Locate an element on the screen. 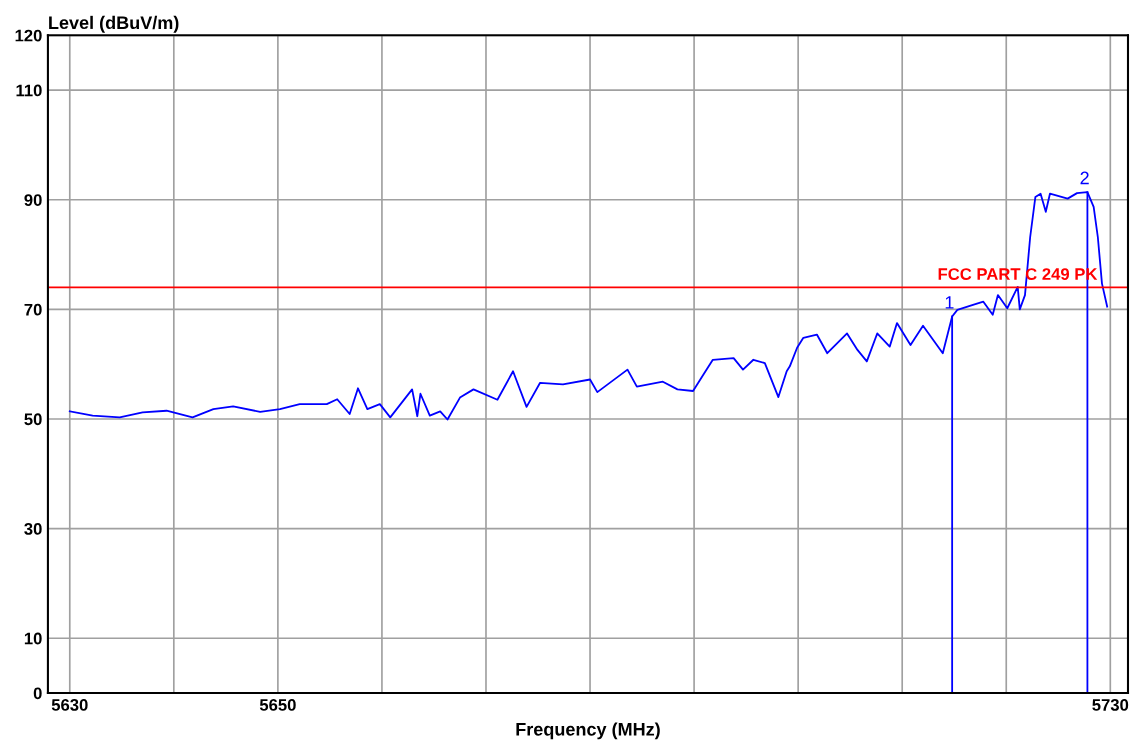 The height and width of the screenshot is (751, 1141). x-axis-title: Frequency (MHz) is located at coordinates (588, 731).